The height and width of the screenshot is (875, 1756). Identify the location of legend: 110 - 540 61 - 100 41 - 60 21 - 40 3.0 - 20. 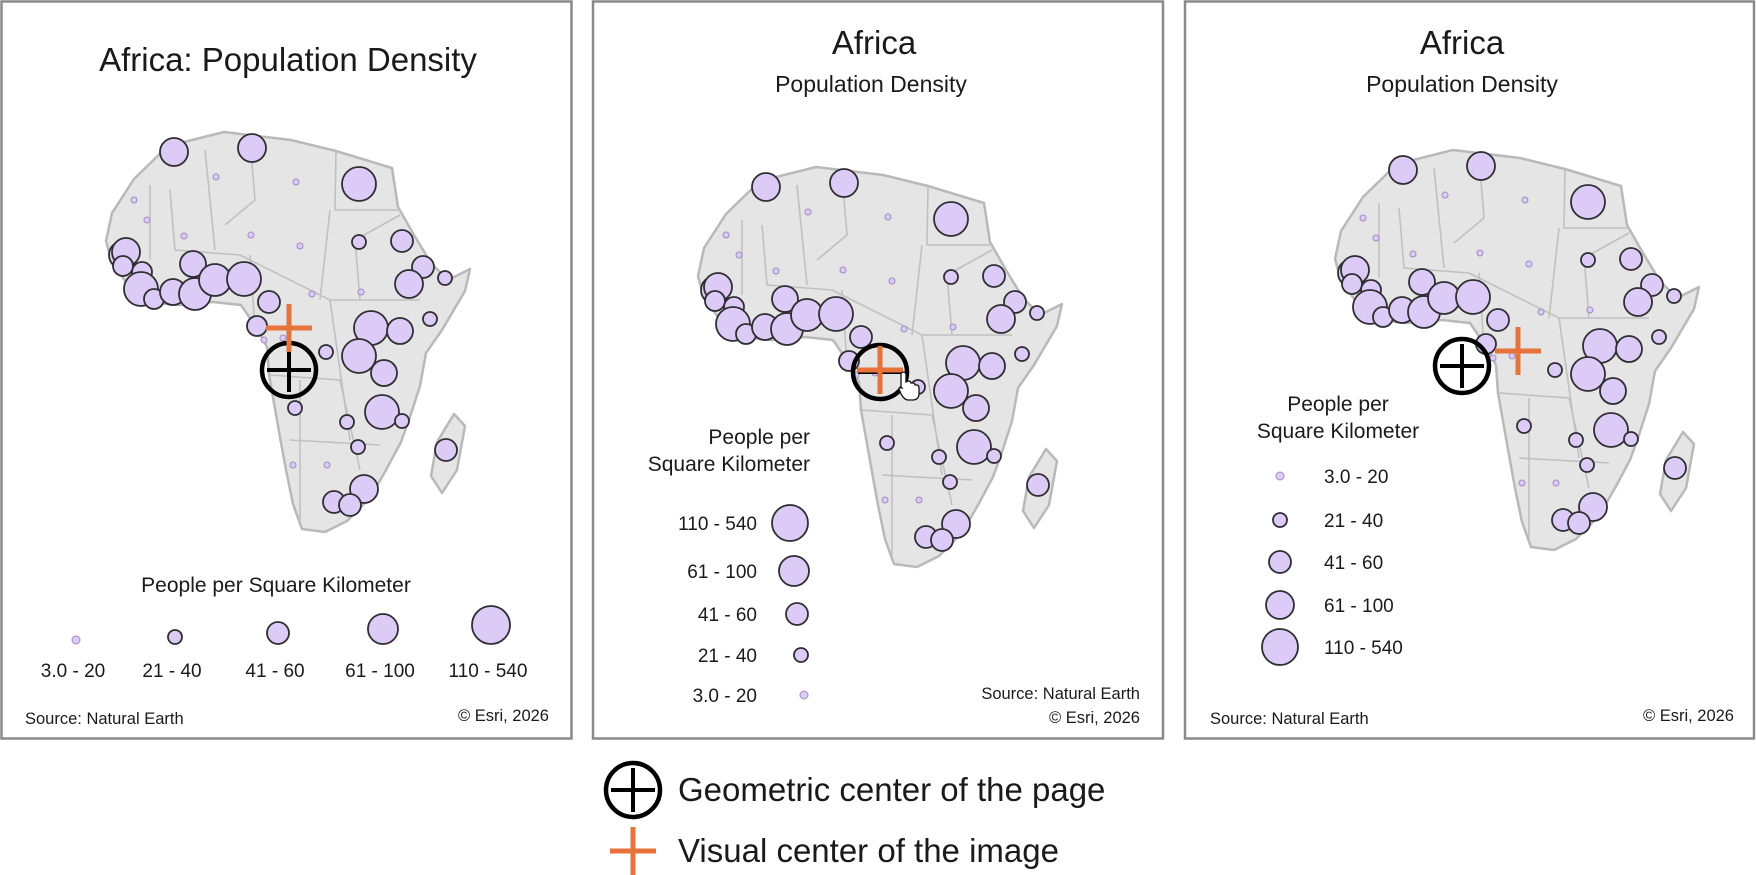
(744, 605).